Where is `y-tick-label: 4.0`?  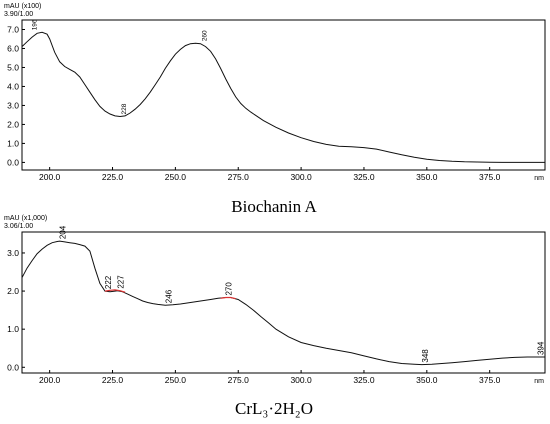
y-tick-label: 4.0 is located at coordinates (13, 86).